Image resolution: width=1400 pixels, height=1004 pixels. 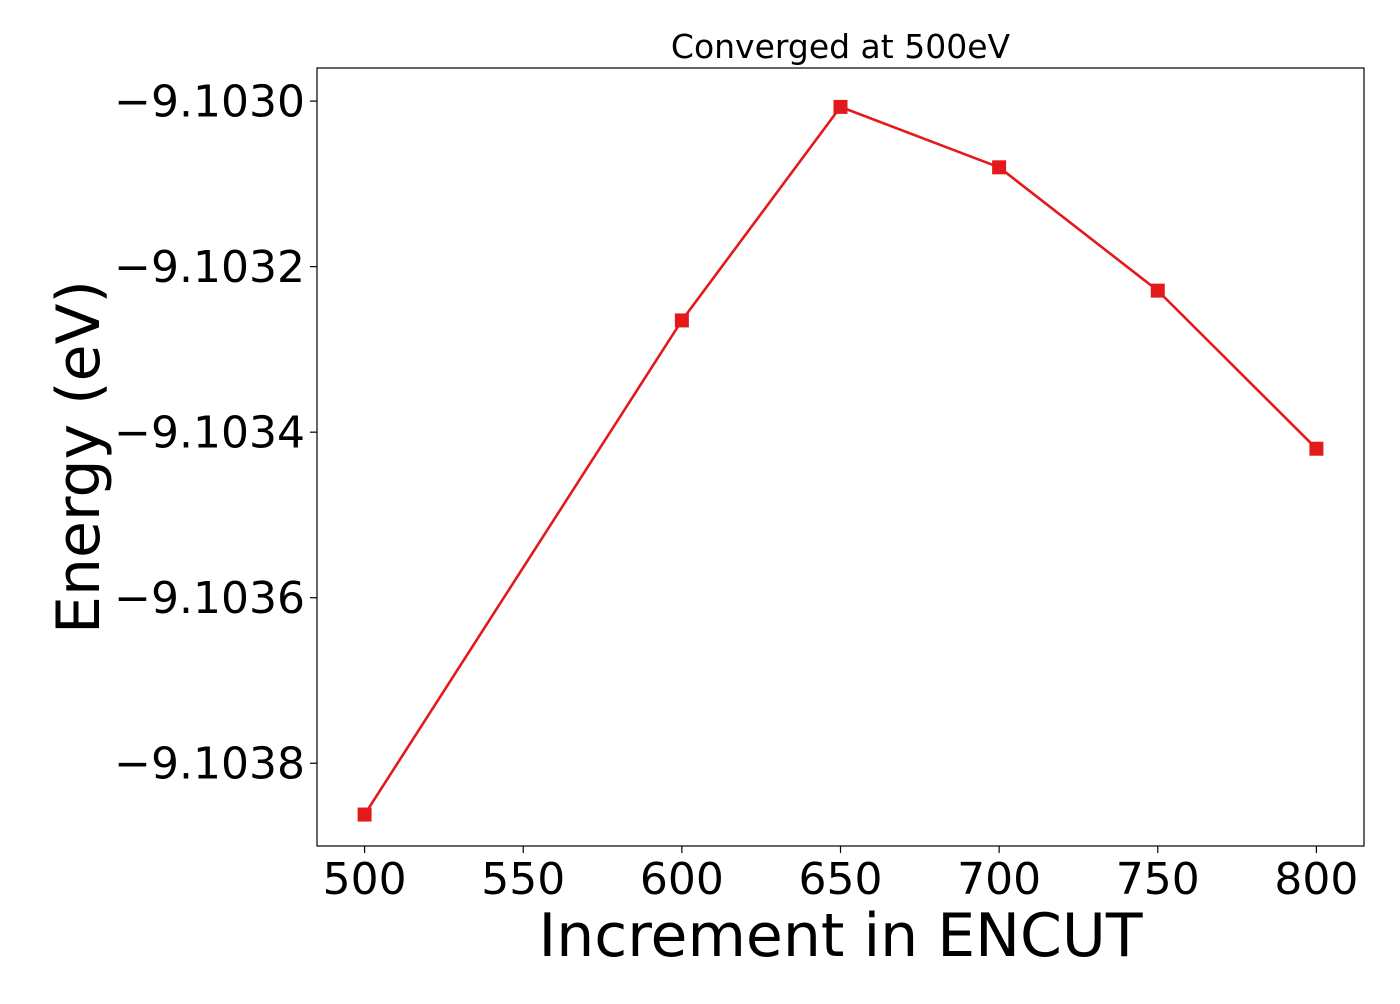 I want to click on x-tick-label: 600, so click(x=682, y=879).